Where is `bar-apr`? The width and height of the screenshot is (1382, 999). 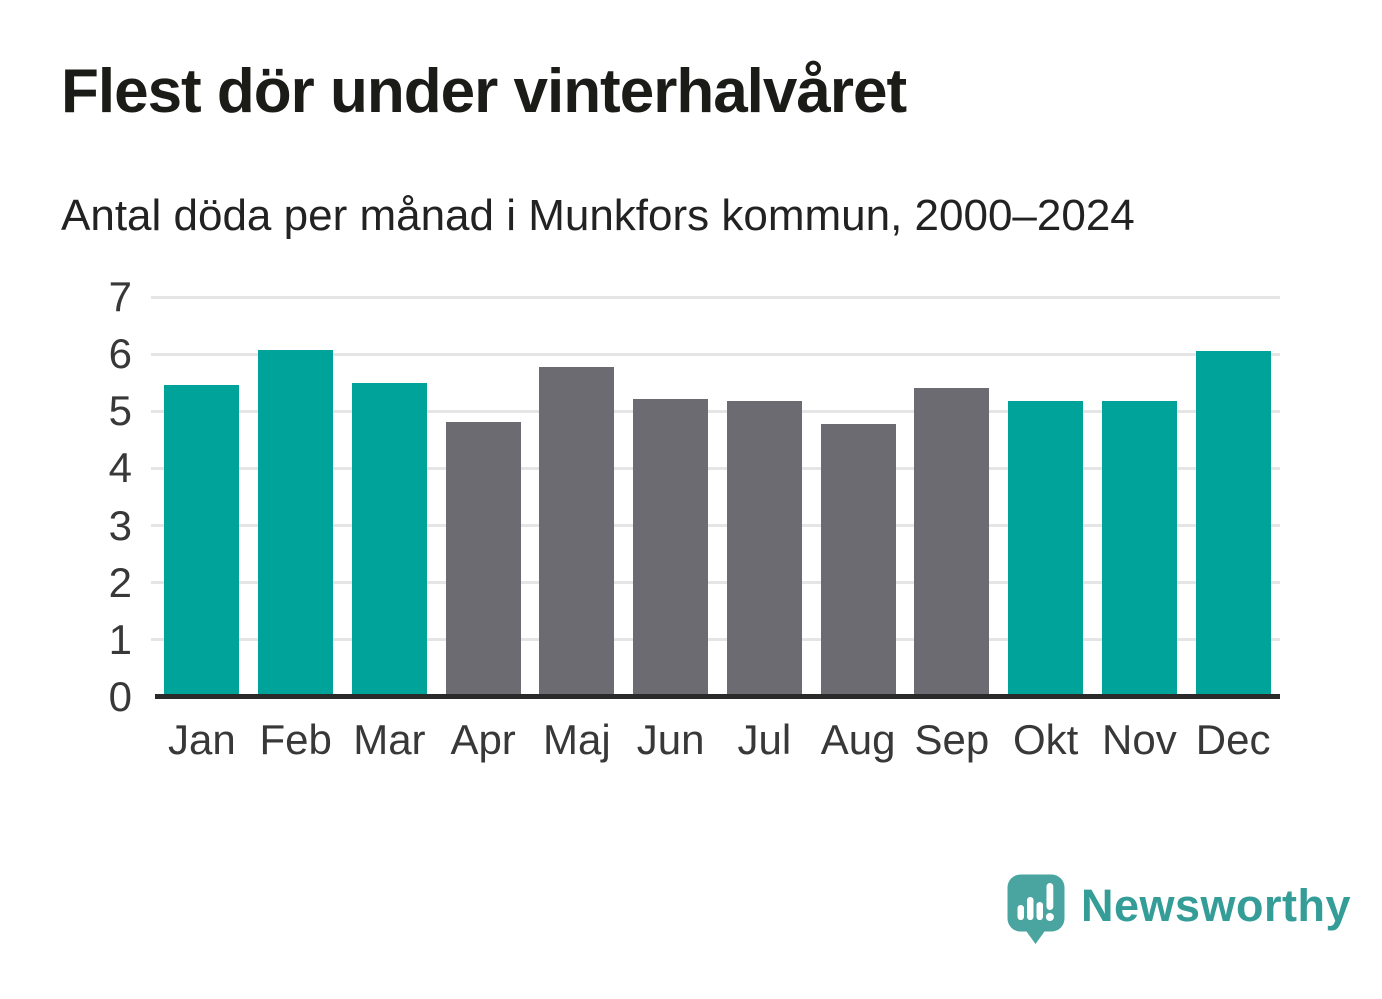 bar-apr is located at coordinates (483, 559).